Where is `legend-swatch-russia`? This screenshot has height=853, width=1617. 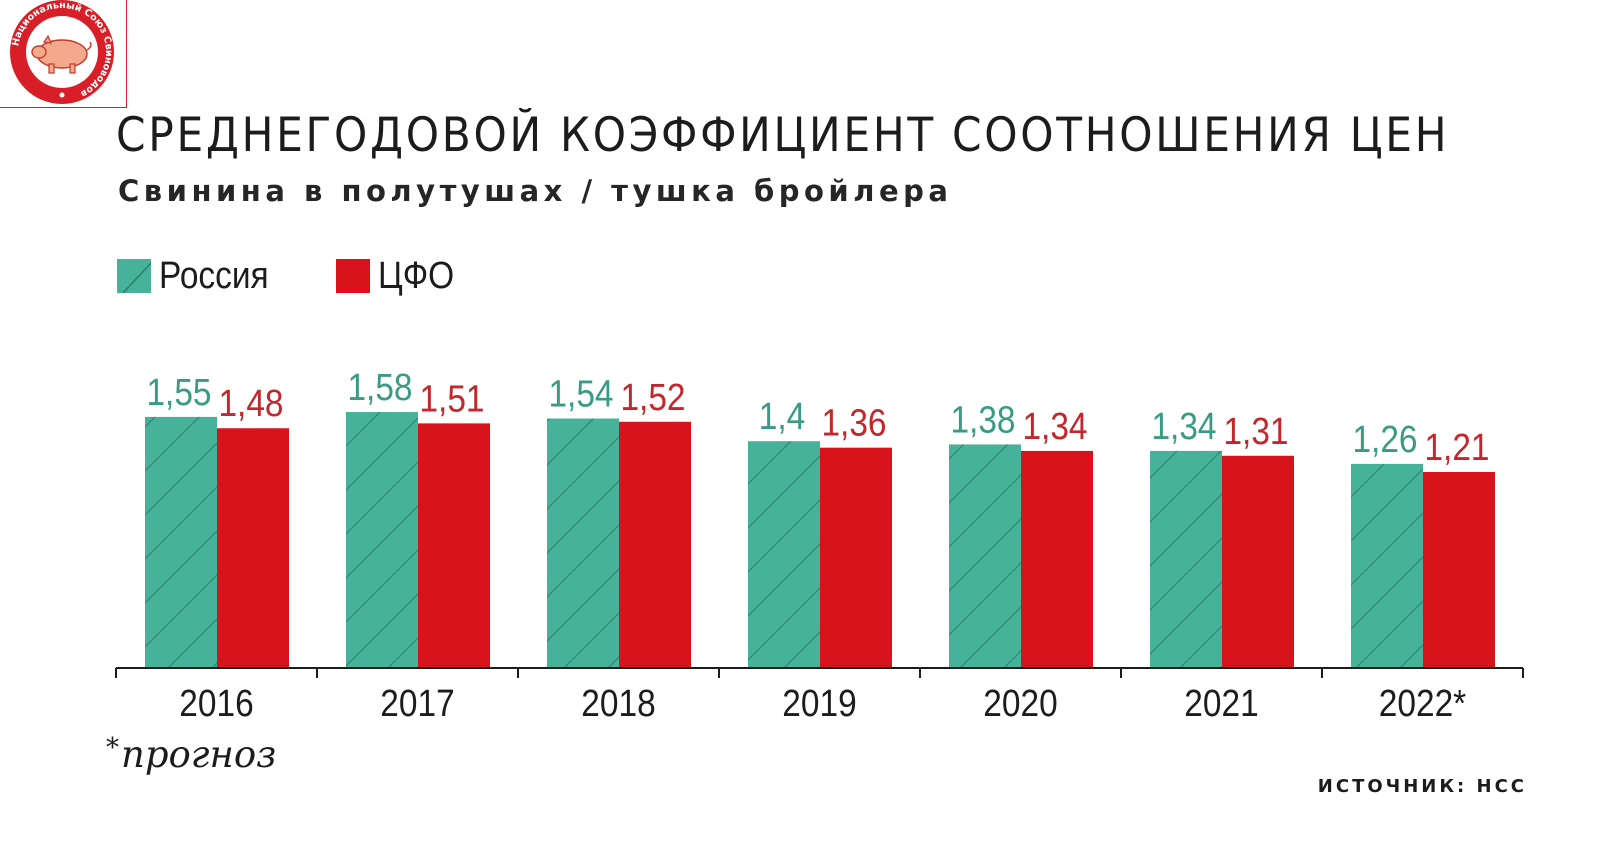 legend-swatch-russia is located at coordinates (134, 276).